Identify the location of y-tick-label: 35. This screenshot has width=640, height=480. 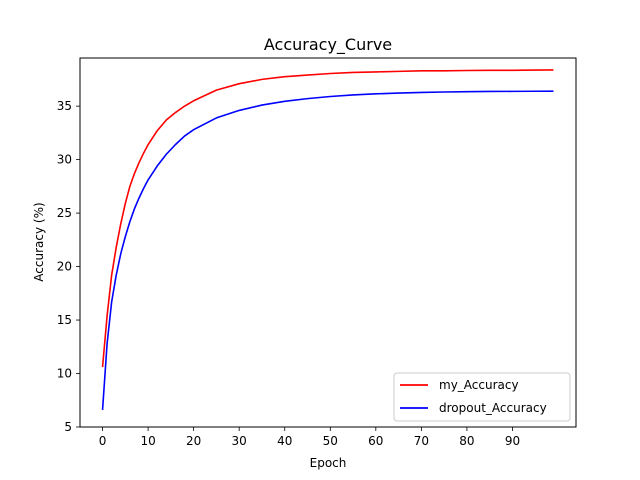
(64, 106).